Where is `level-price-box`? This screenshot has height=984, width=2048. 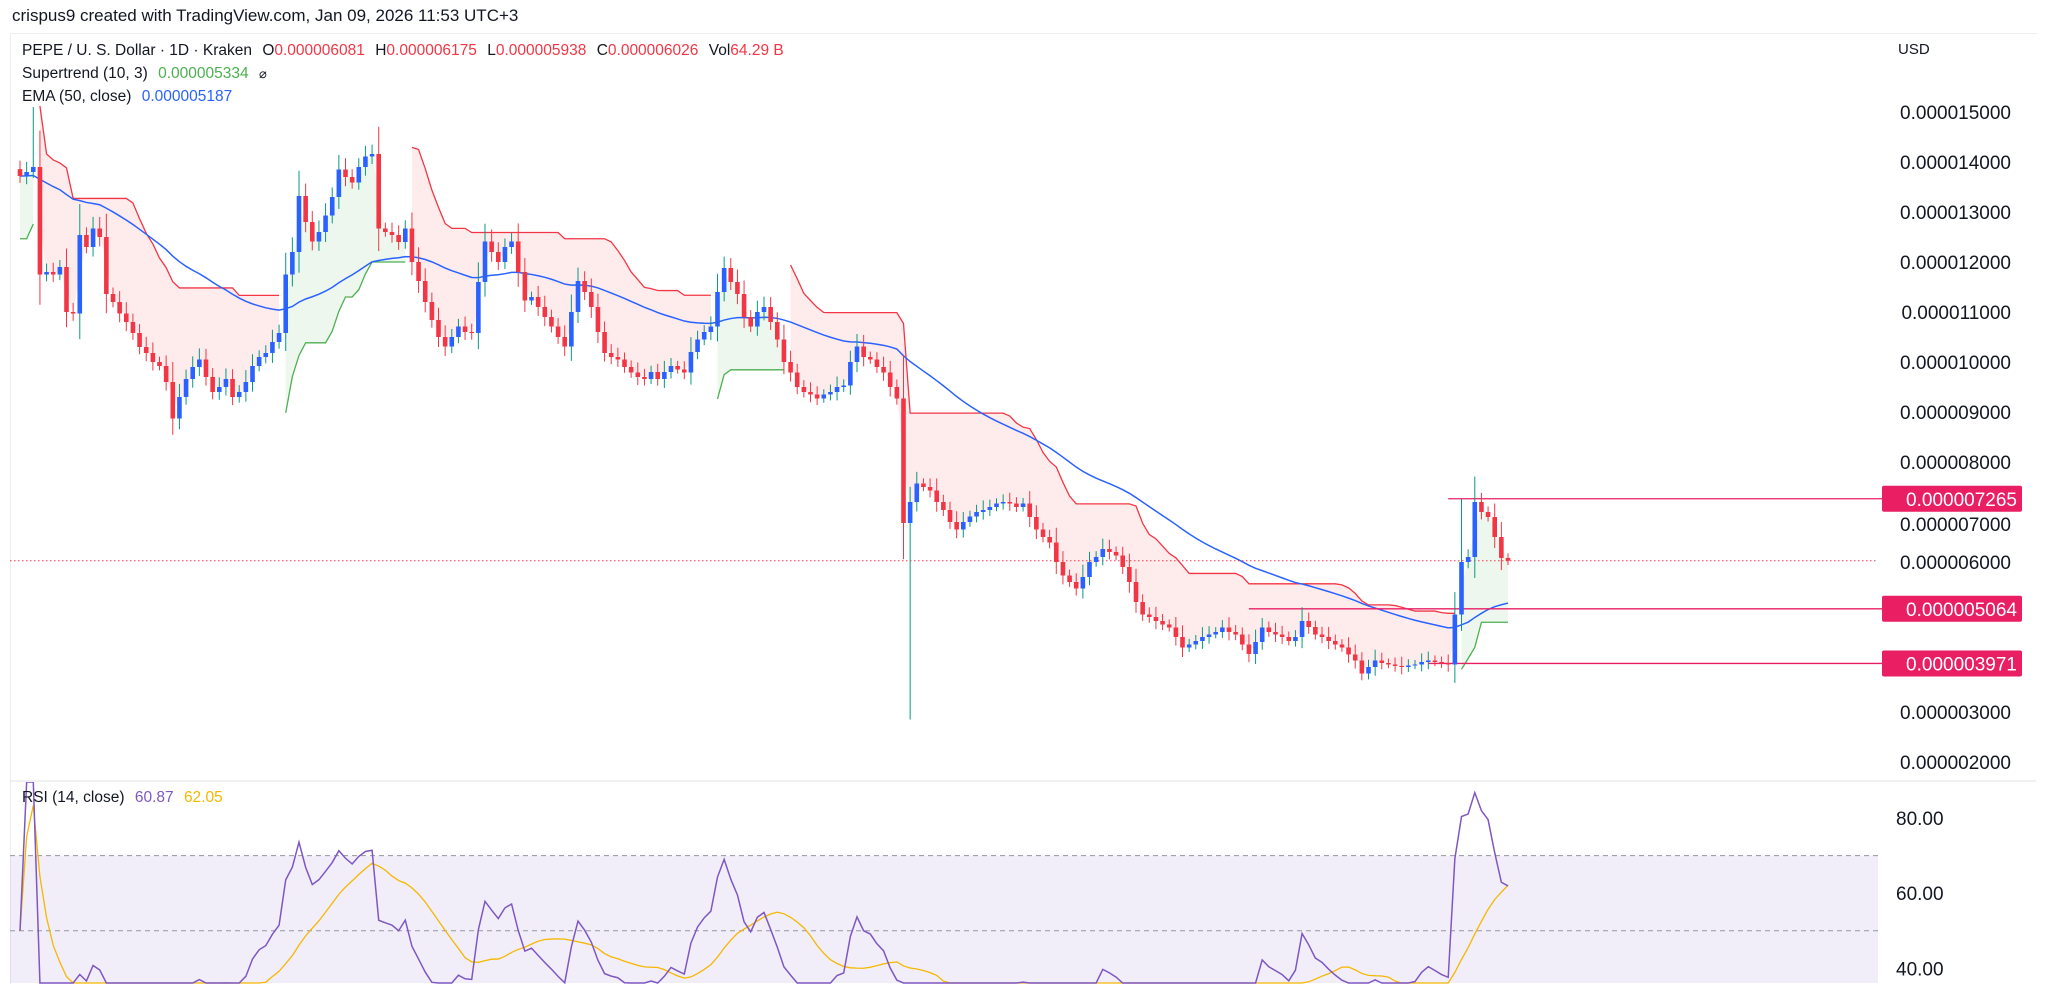 level-price-box is located at coordinates (1952, 663).